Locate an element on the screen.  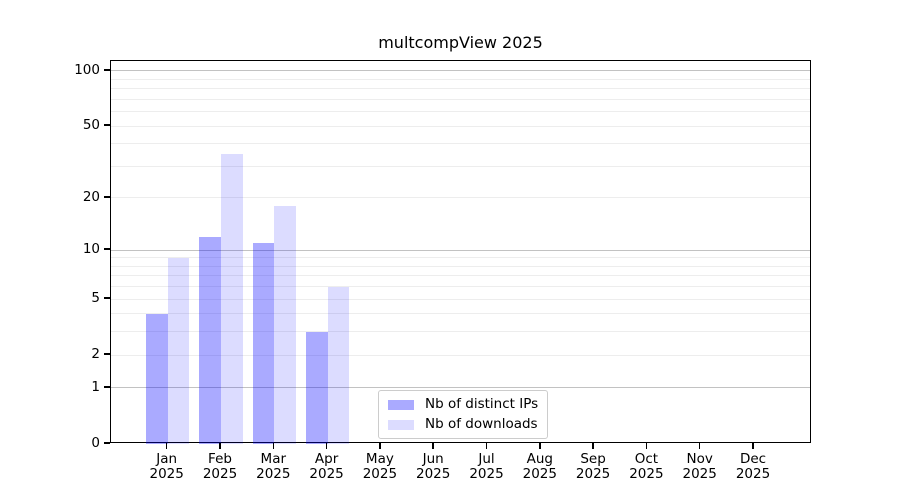
legend: Nb of distinct IPs Nb of downloads is located at coordinates (463, 414).